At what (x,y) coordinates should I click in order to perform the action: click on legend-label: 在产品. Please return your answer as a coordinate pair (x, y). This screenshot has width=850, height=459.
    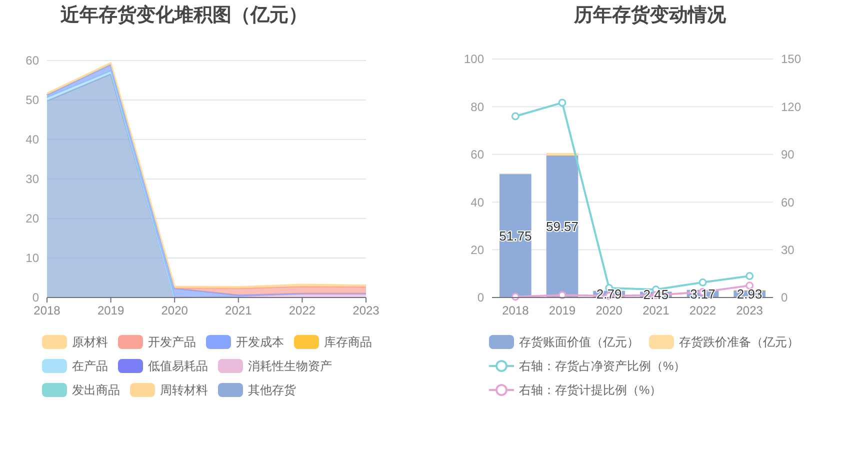
    Looking at the image, I should click on (90, 366).